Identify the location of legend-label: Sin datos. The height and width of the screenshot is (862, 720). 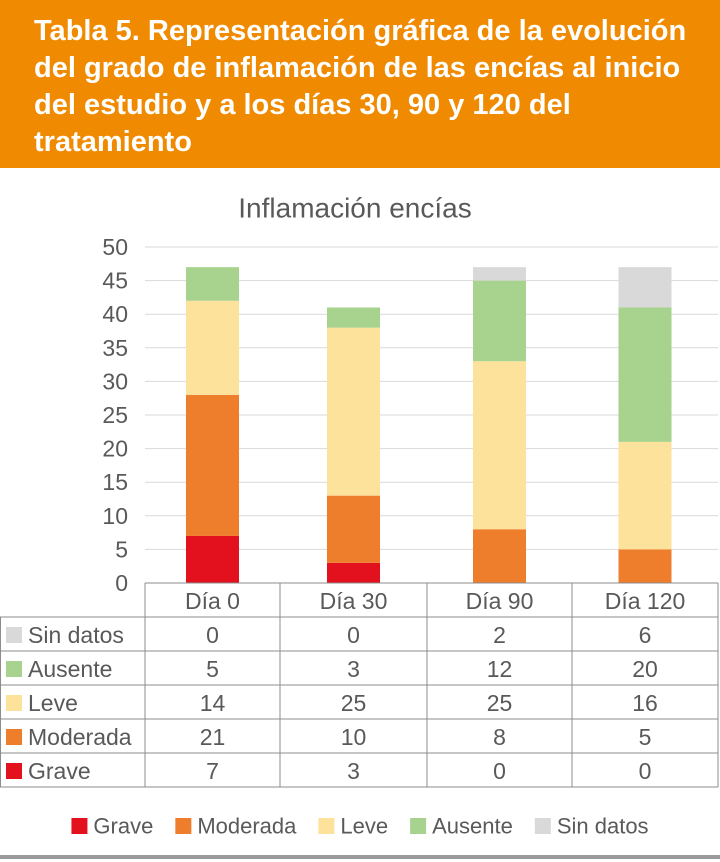
(603, 826).